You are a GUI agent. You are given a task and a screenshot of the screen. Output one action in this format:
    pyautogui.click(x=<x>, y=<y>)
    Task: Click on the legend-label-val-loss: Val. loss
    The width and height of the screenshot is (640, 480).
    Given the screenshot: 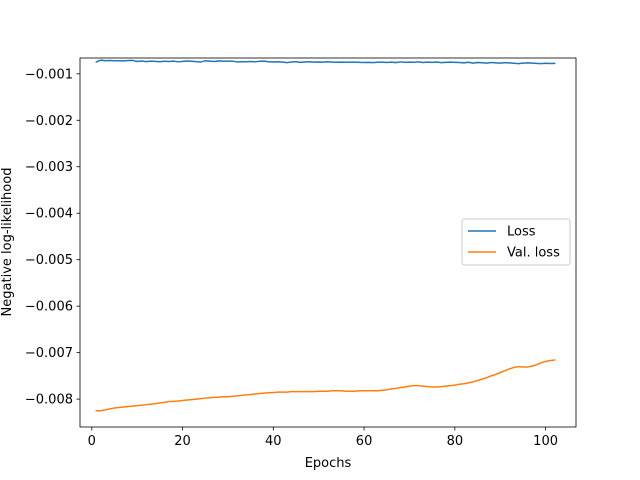 What is the action you would take?
    pyautogui.click(x=533, y=253)
    